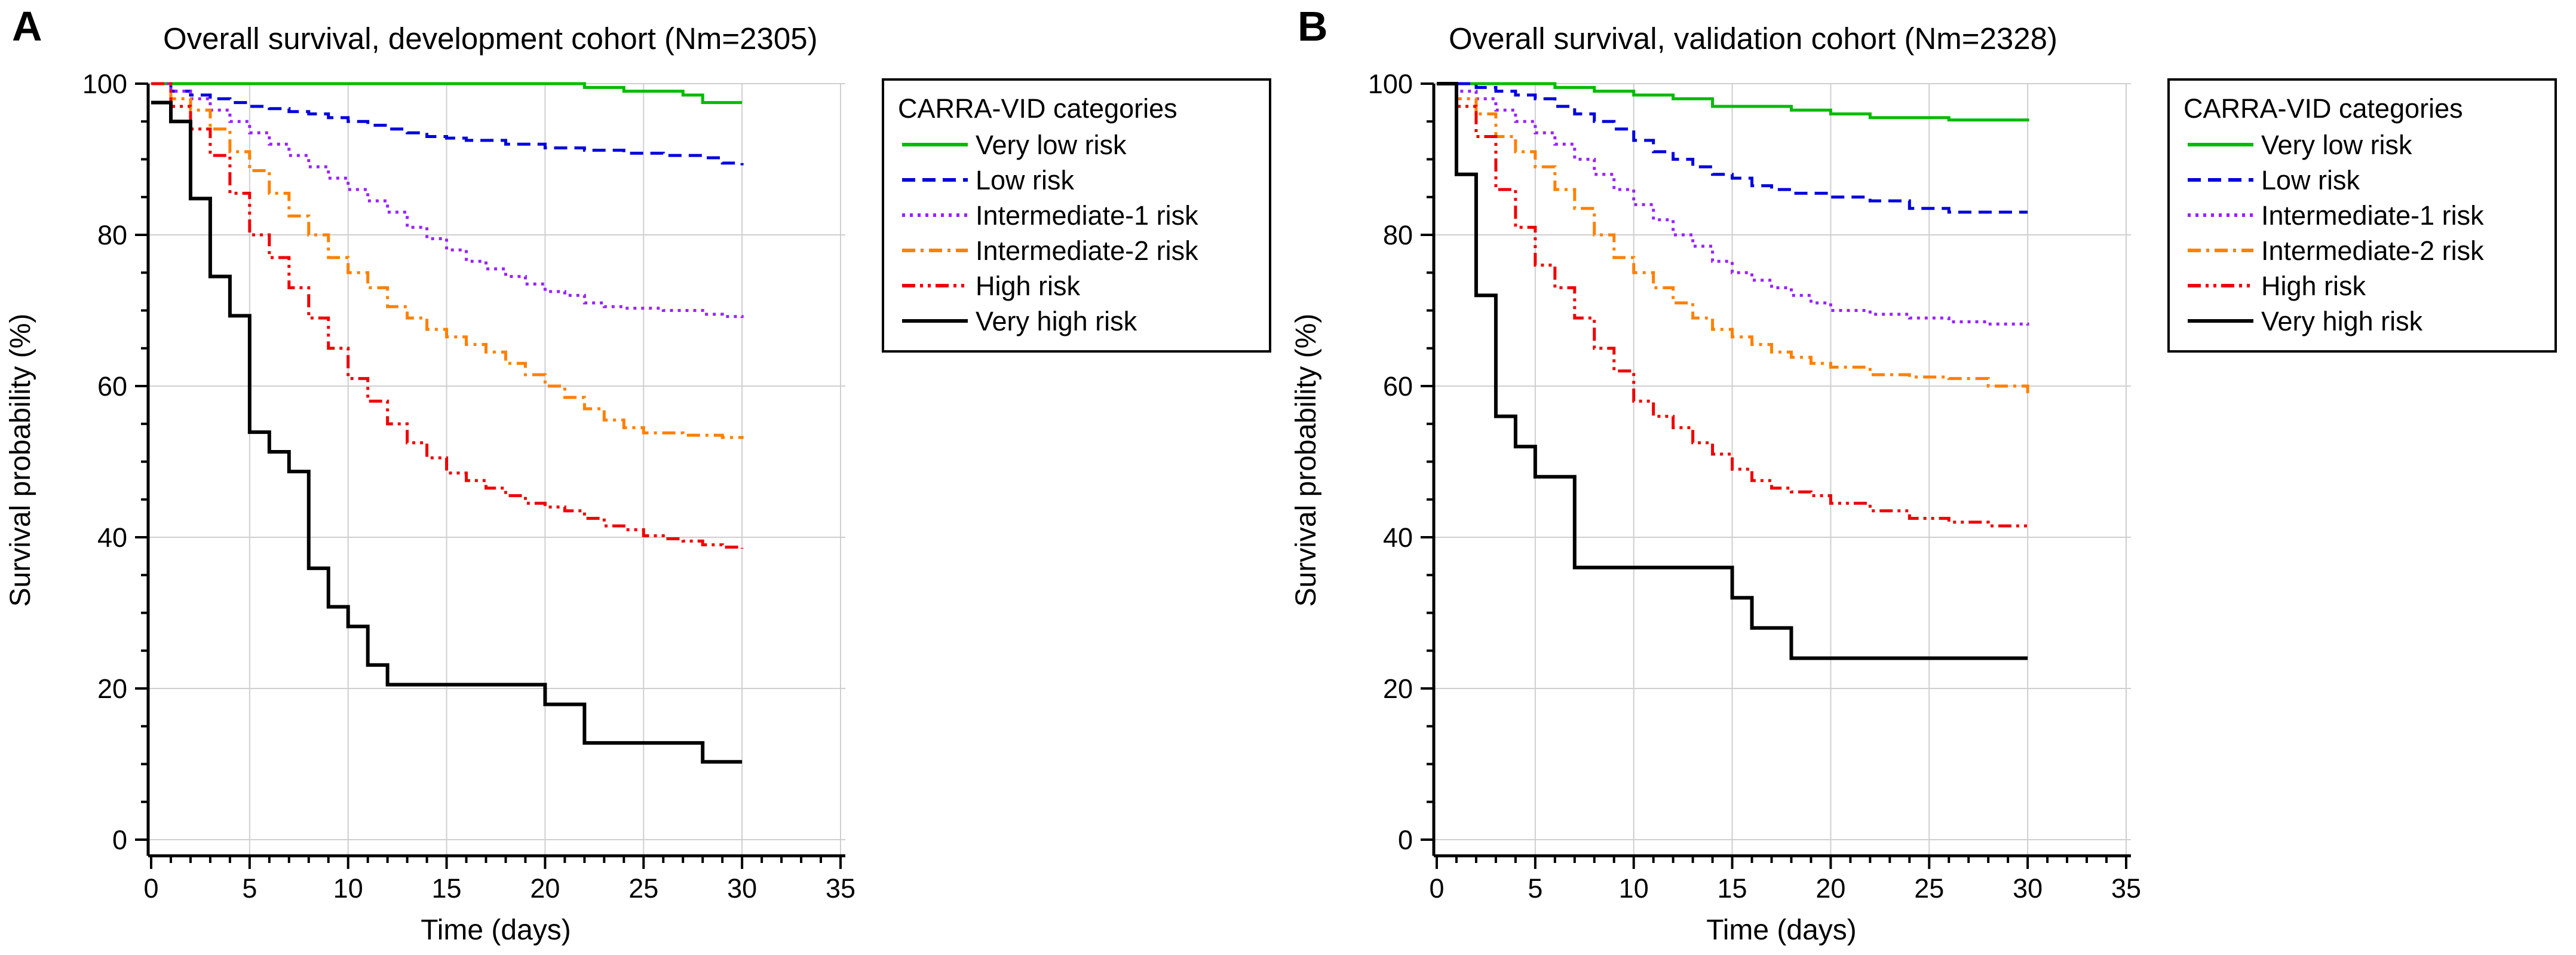  I want to click on panel-b-series-intermediate-2-risk, so click(1733, 238).